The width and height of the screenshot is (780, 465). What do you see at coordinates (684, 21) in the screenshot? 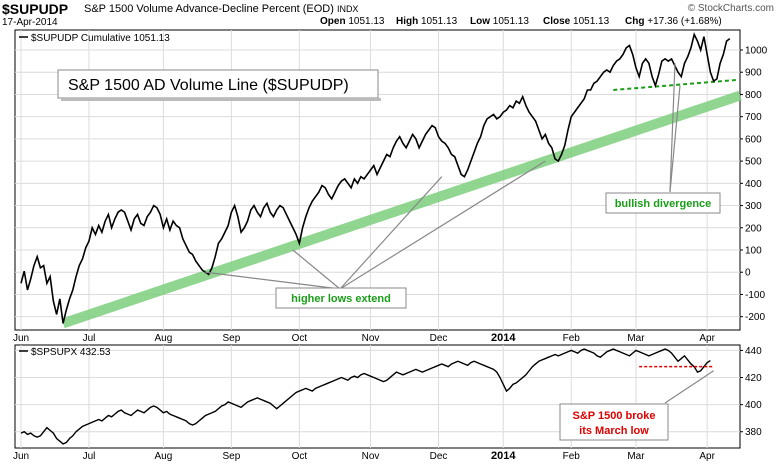
I see `change-value: +17.36 (+1.68%)` at bounding box center [684, 21].